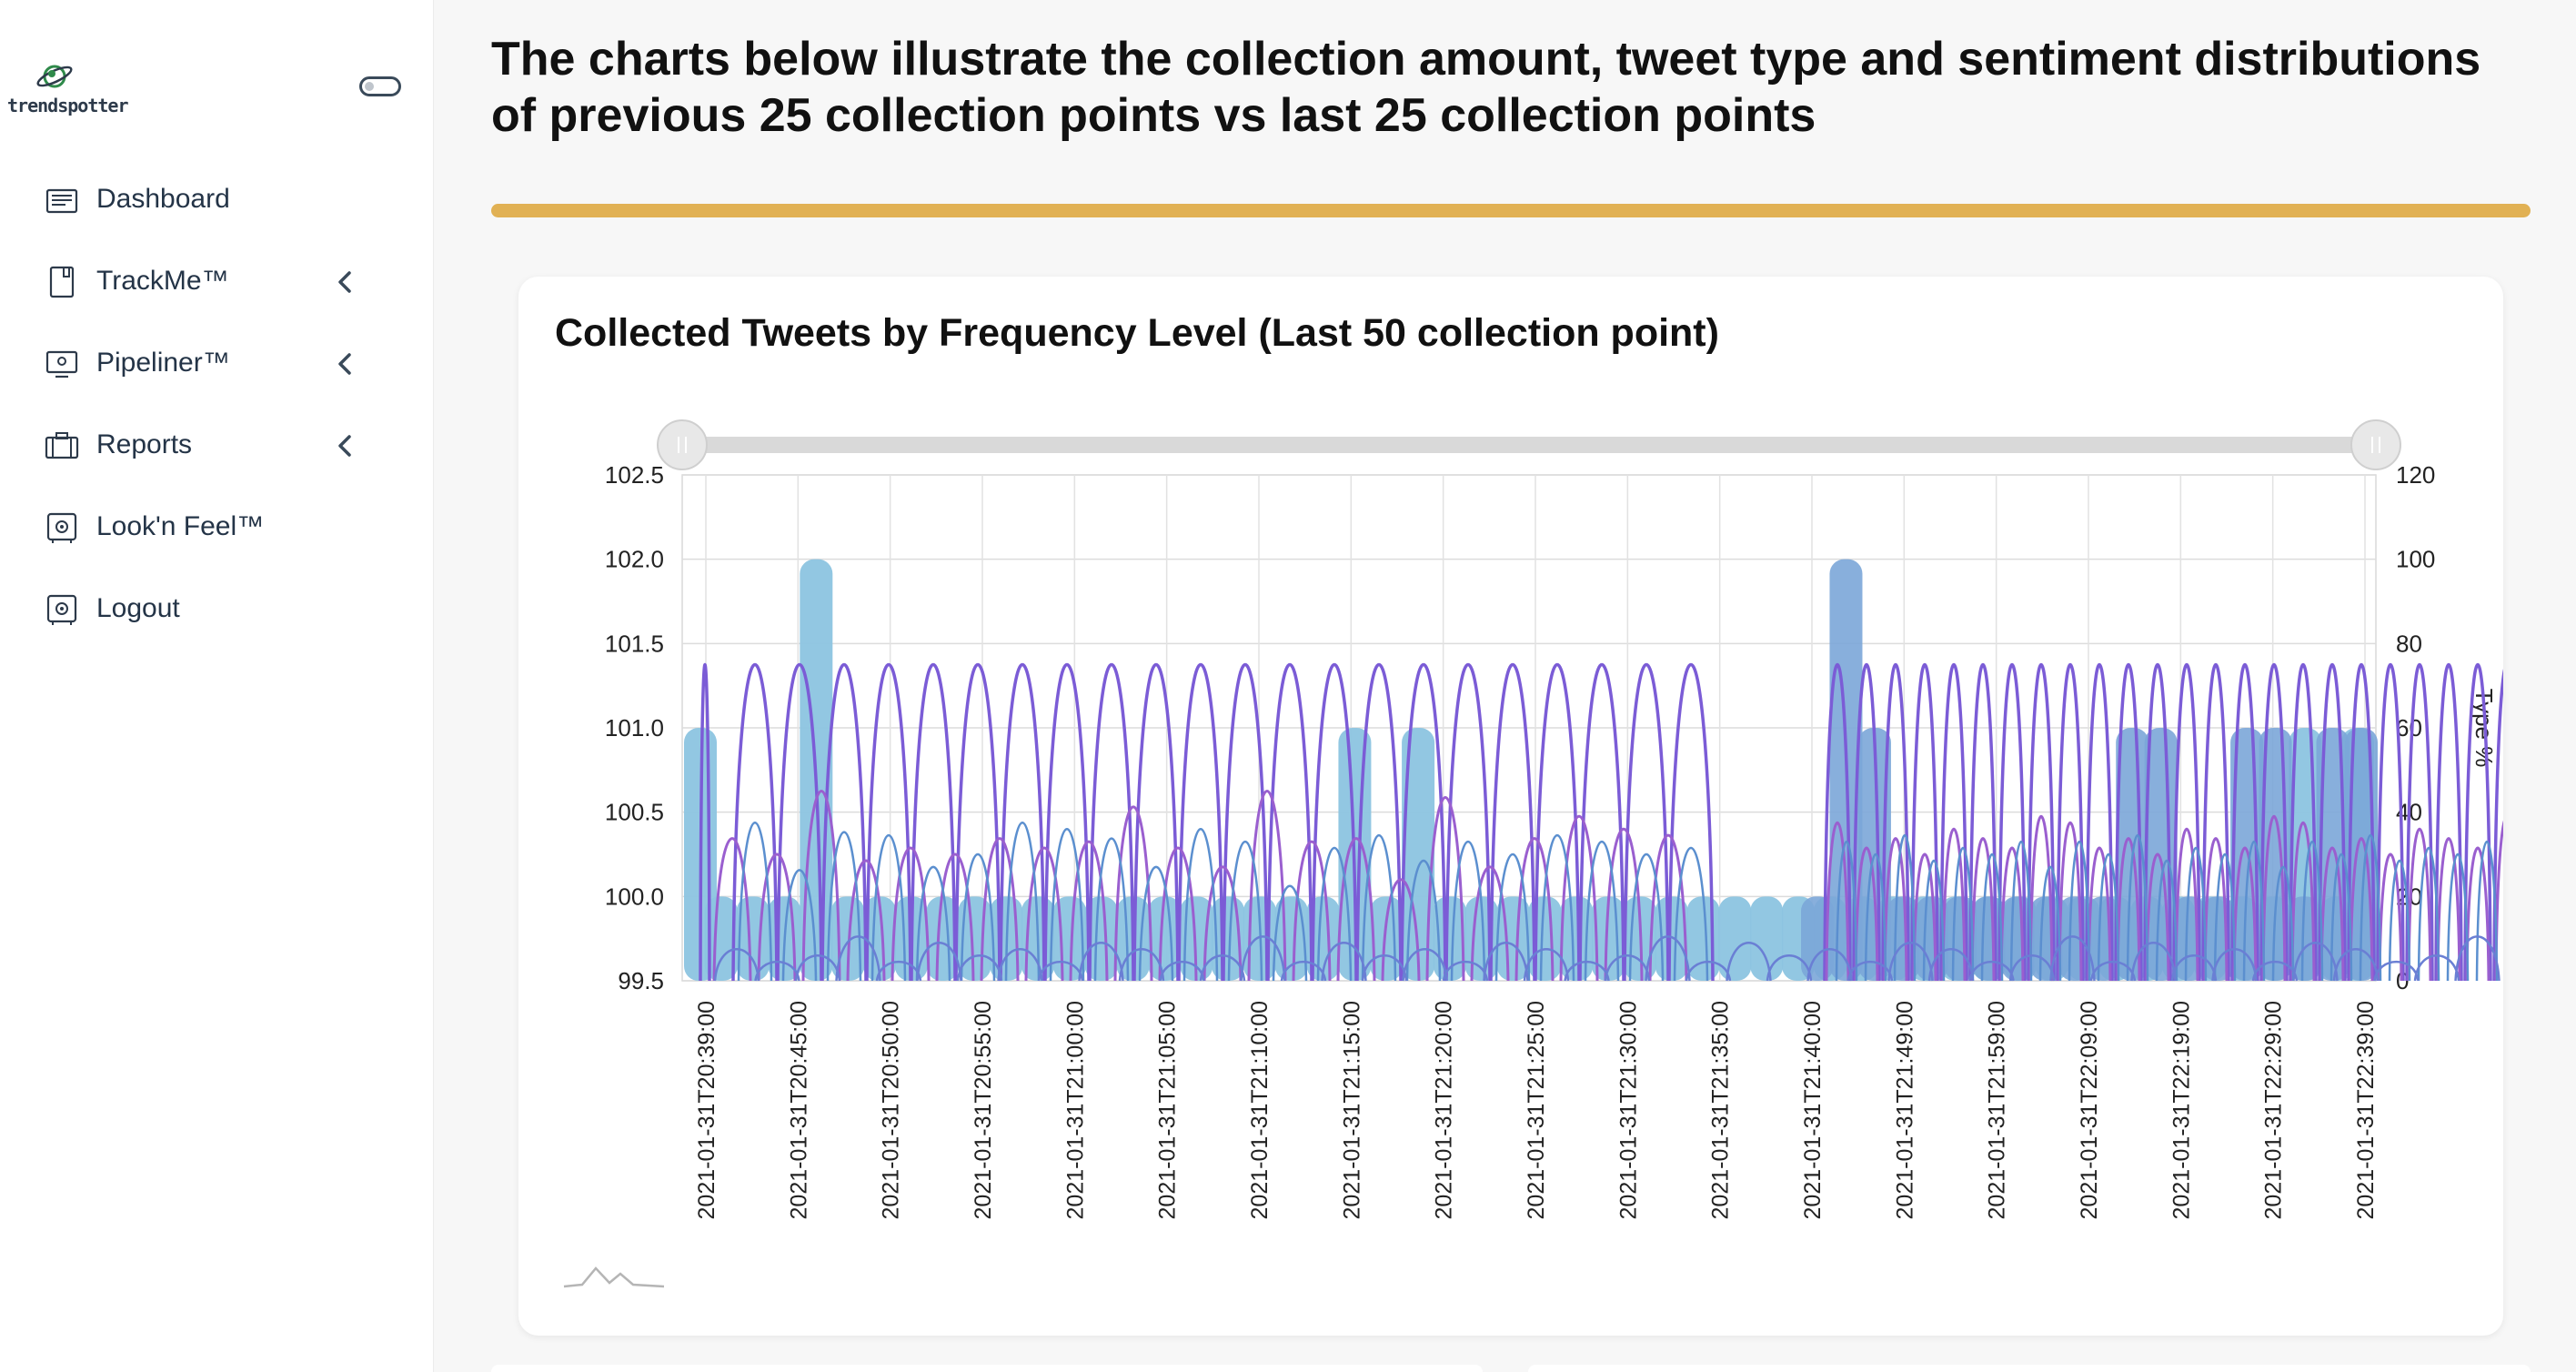 The height and width of the screenshot is (1372, 2576). Describe the element at coordinates (1168, 1110) in the screenshot. I see `x-tick-label: 2021-01-31T21:05:00` at that location.